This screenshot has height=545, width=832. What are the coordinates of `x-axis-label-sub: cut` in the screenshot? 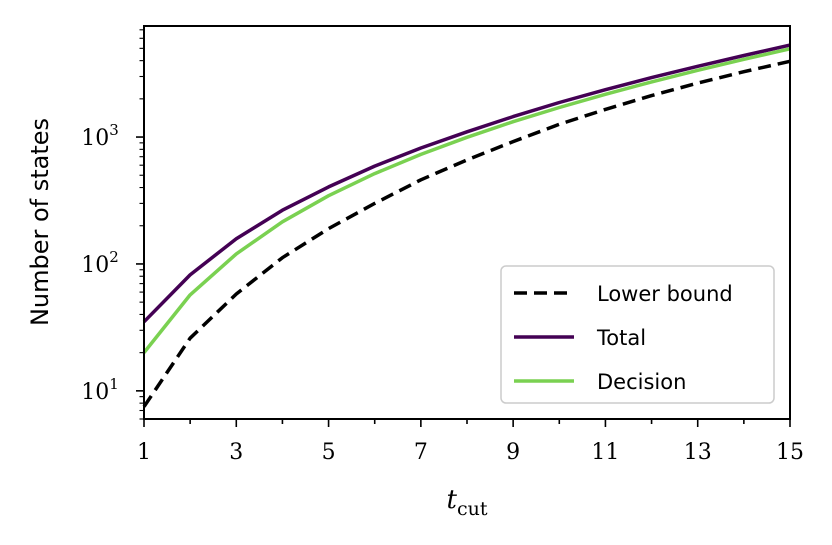 It's located at (472, 509).